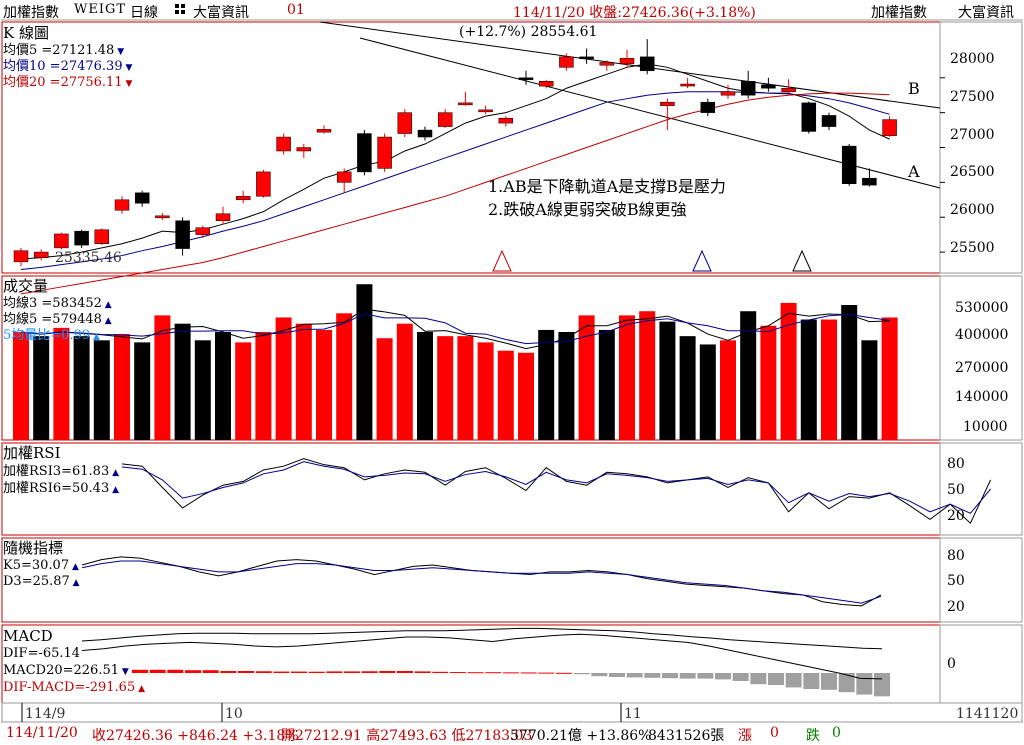 Image resolution: width=1024 pixels, height=745 pixels. What do you see at coordinates (972, 210) in the screenshot?
I see `kline-ytick: 26000` at bounding box center [972, 210].